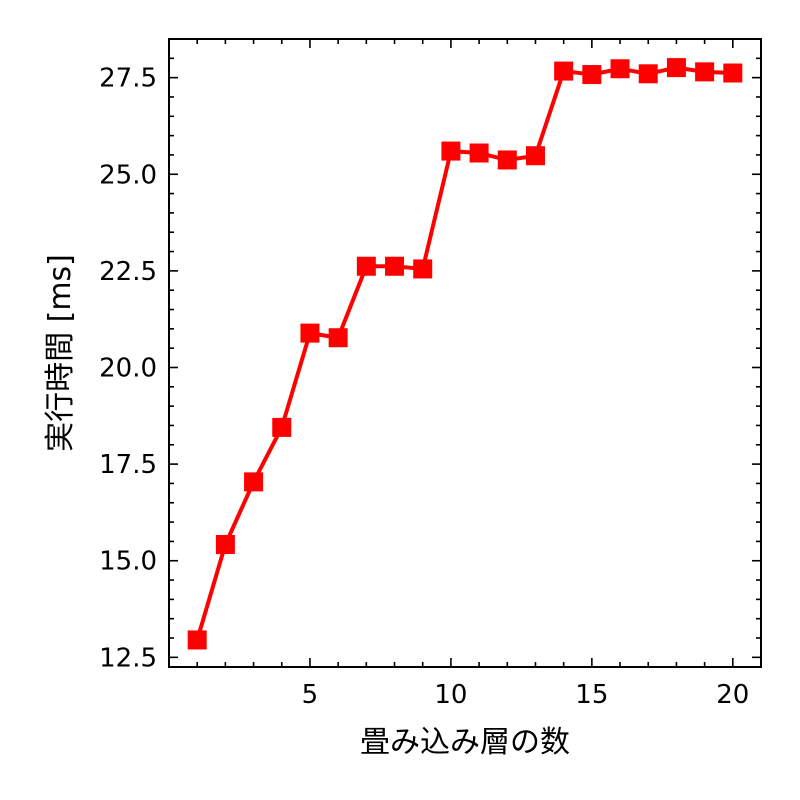  Describe the element at coordinates (128, 562) in the screenshot. I see `y-tick-label: 15.0` at that location.